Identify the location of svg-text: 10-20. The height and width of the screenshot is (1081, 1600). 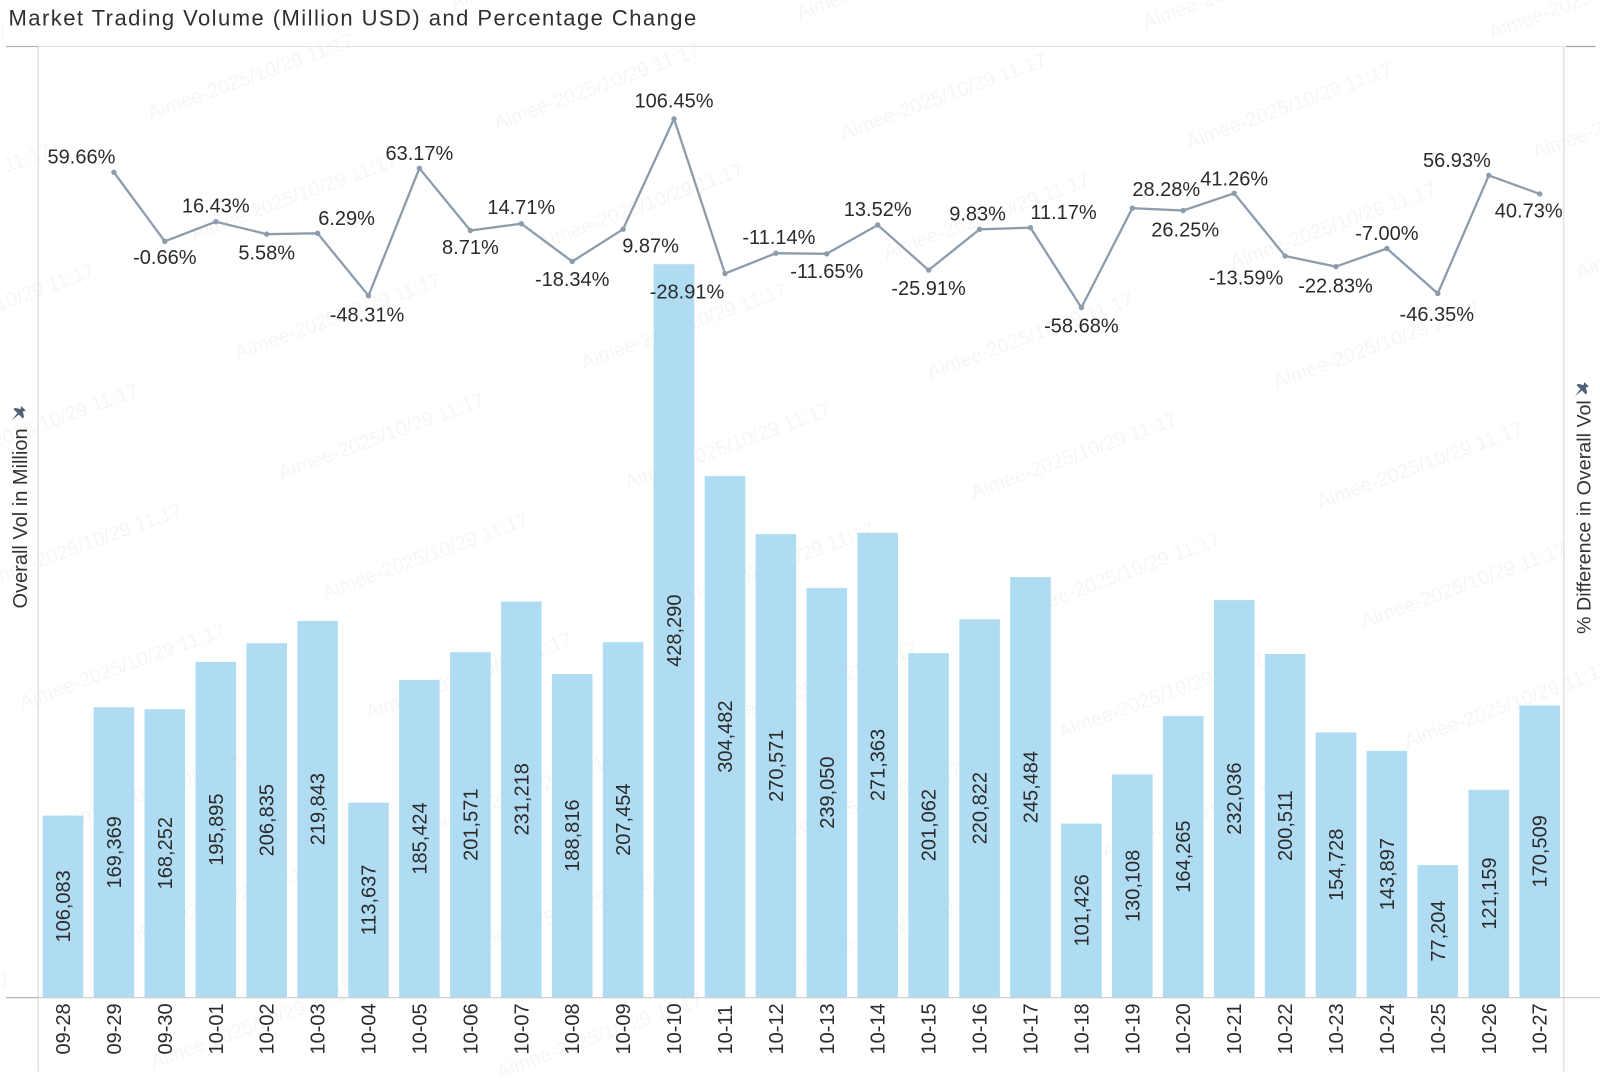
(1184, 1028).